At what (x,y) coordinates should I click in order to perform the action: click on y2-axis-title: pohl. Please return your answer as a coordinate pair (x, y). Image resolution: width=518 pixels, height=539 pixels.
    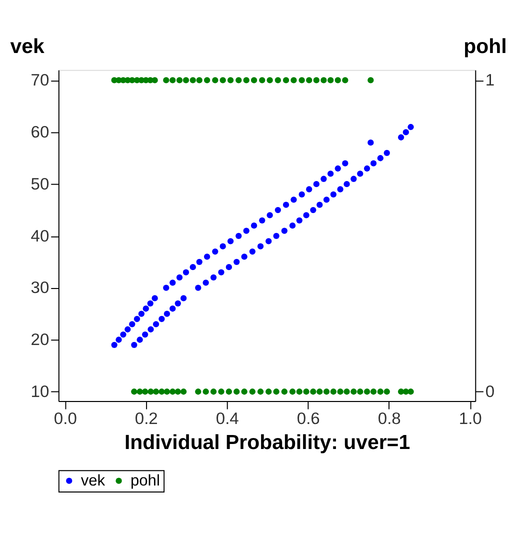
    Looking at the image, I should click on (485, 46).